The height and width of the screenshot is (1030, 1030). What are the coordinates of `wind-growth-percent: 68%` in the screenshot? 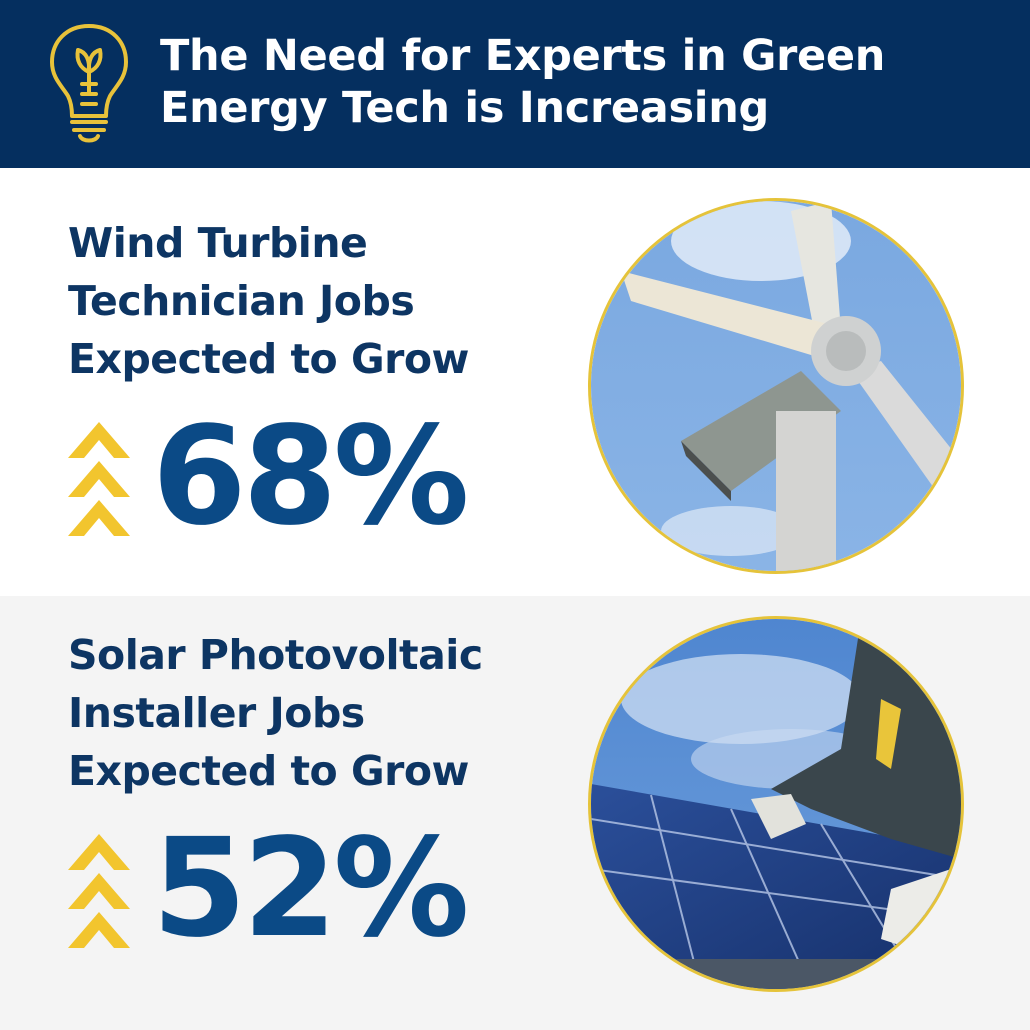 It's located at (311, 477).